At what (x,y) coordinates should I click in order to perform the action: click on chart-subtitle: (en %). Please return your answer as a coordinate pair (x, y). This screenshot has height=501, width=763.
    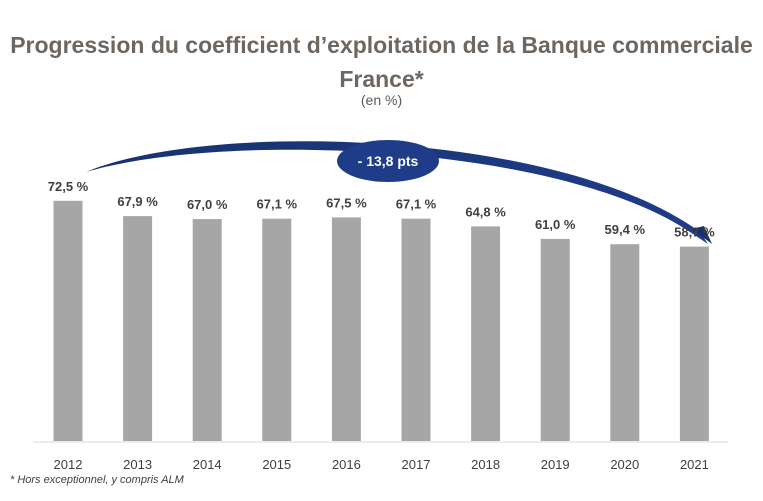
    Looking at the image, I should click on (381, 100).